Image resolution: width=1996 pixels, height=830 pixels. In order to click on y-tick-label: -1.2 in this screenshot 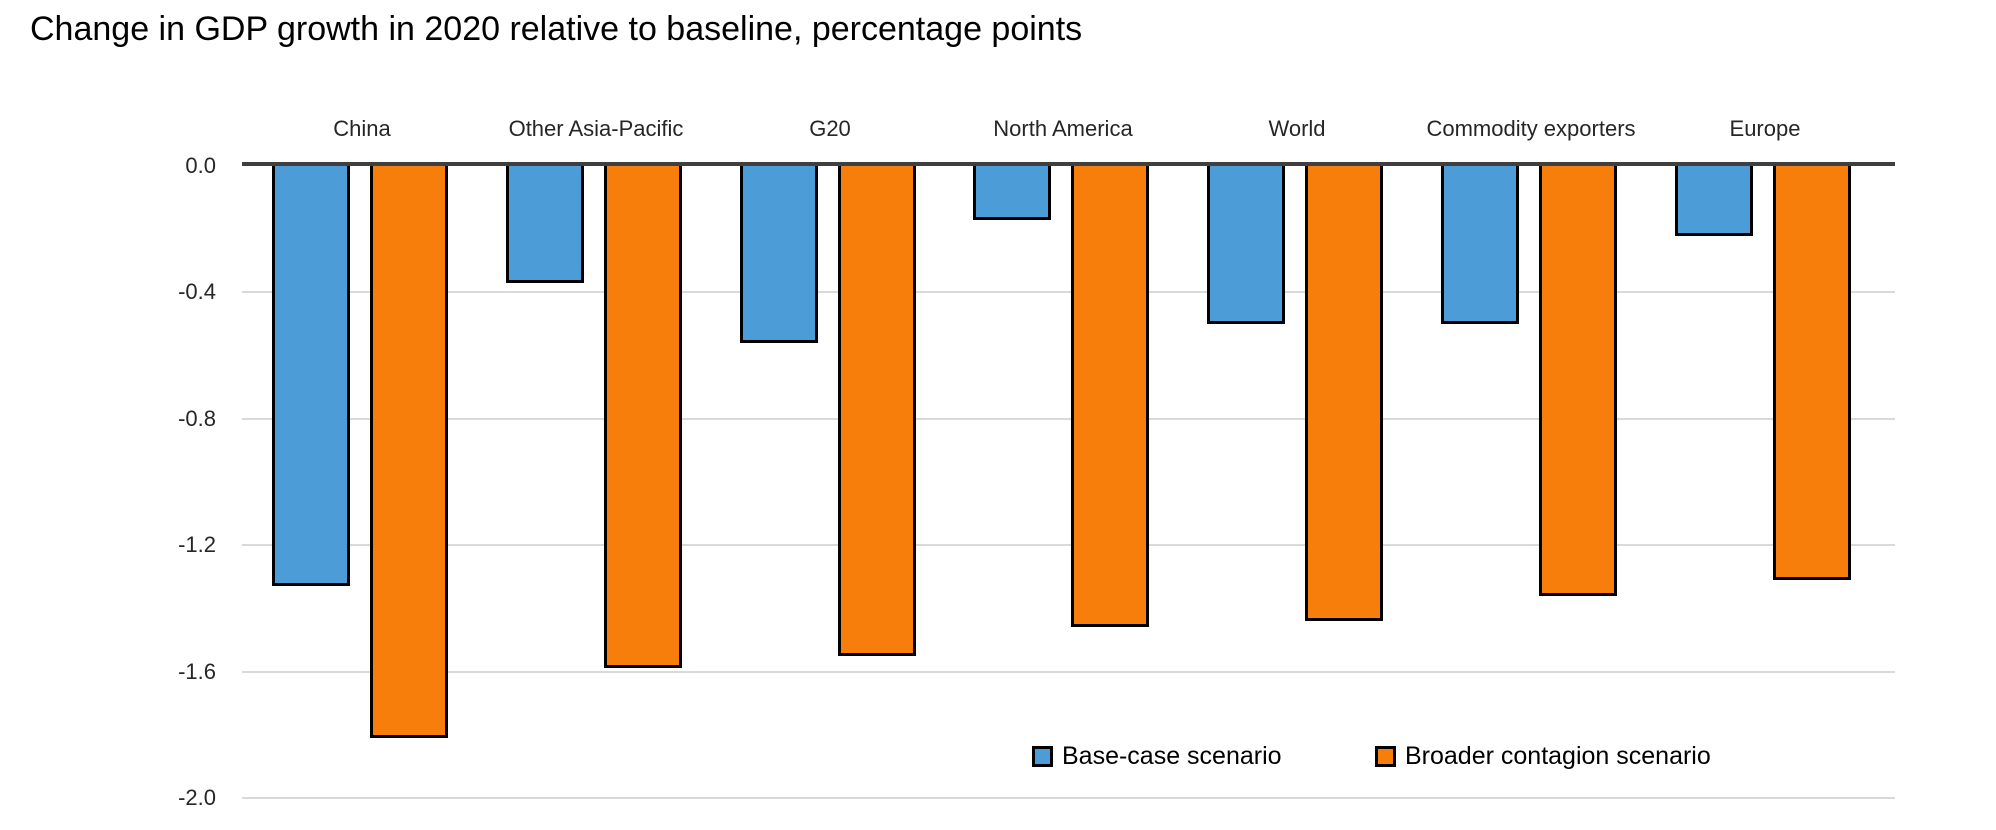, I will do `click(197, 544)`.